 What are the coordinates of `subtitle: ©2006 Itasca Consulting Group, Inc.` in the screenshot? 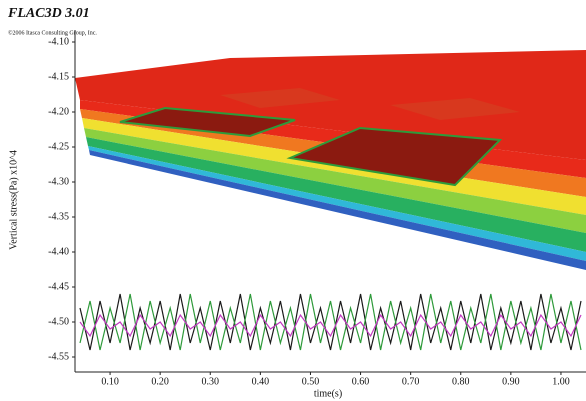 It's located at (52, 32).